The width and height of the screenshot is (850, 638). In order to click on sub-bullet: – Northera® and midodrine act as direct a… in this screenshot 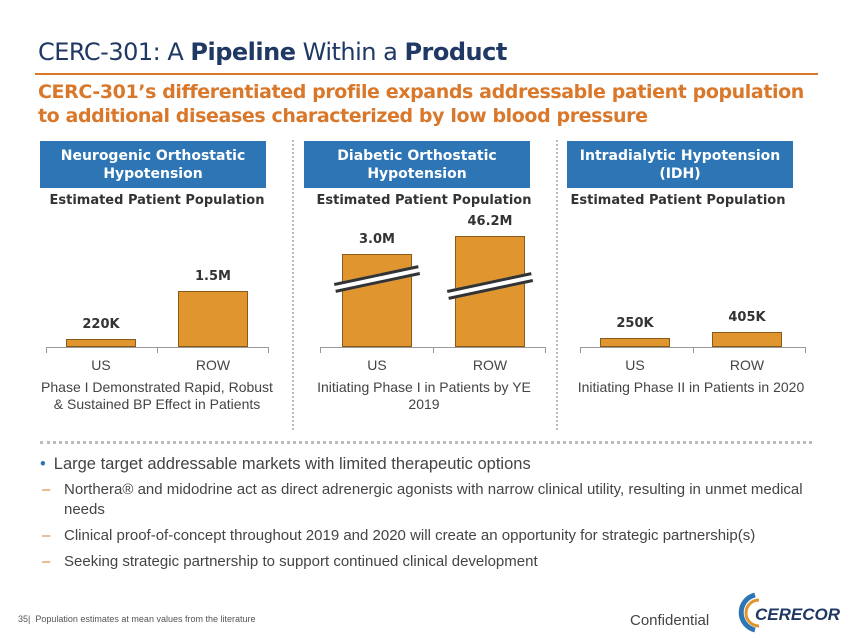, I will do `click(422, 499)`.